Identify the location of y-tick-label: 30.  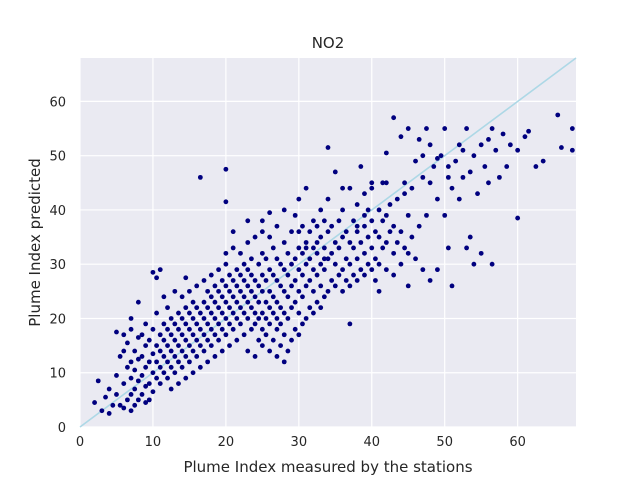
(57, 265).